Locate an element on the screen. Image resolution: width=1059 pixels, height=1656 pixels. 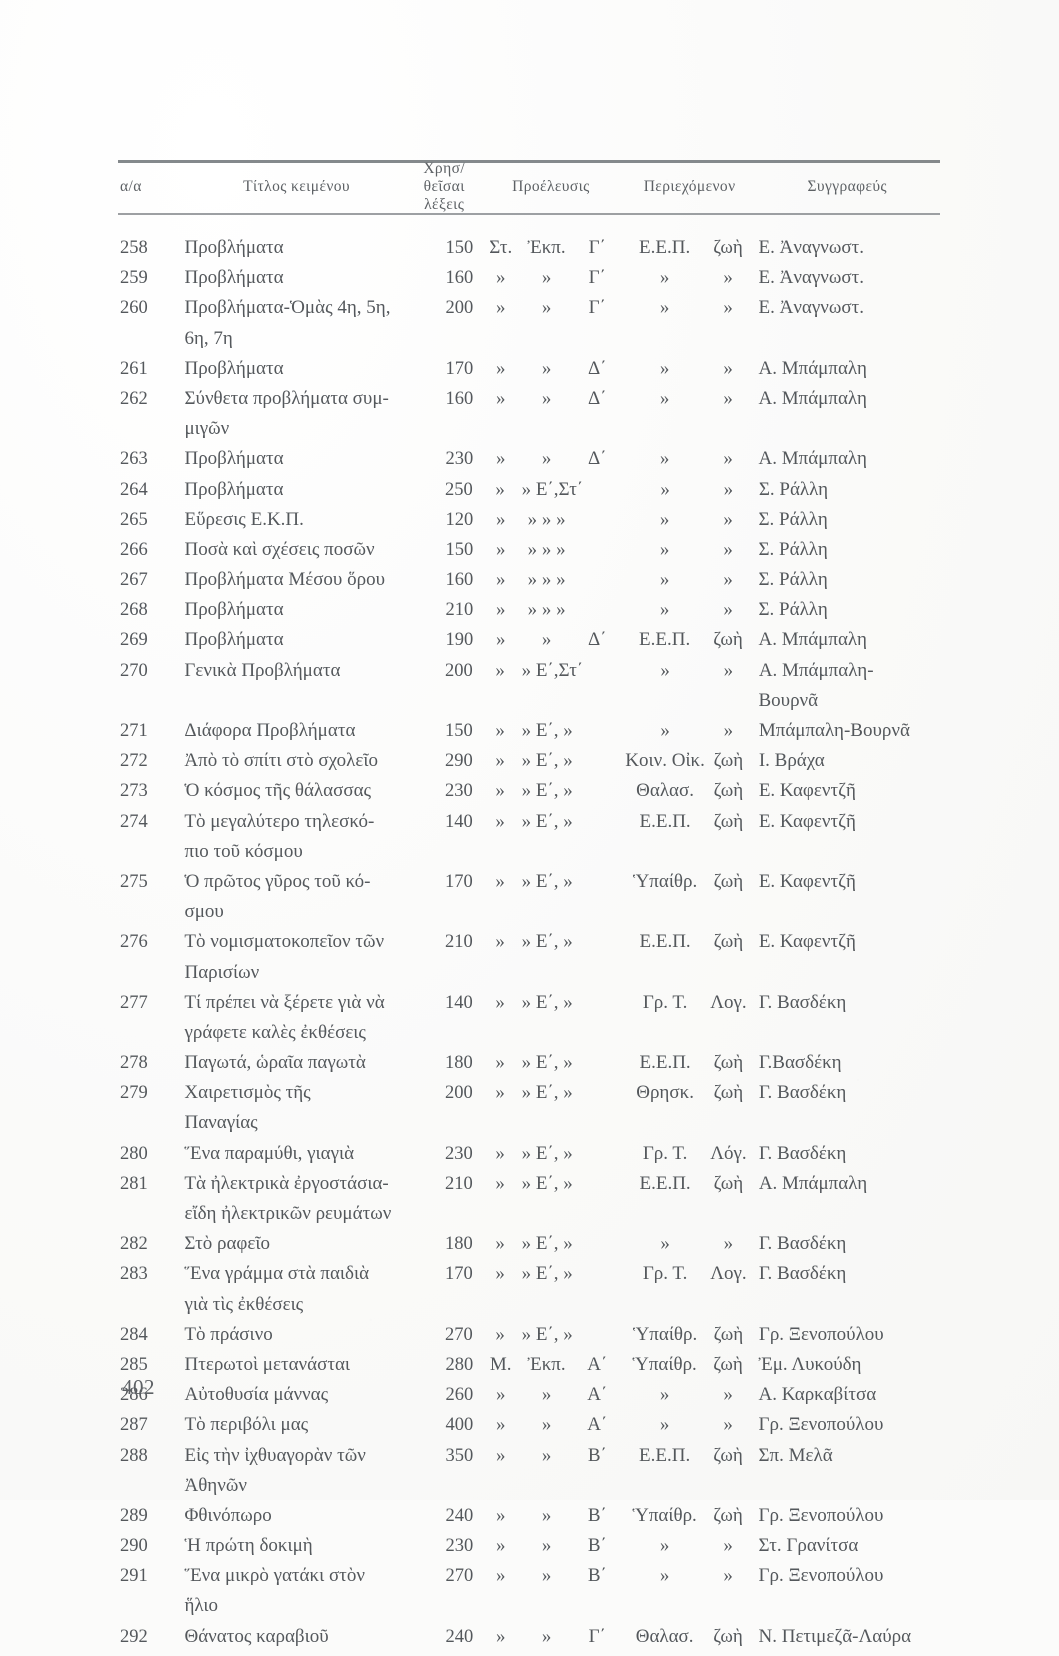
row-index: 280 is located at coordinates (134, 1153).